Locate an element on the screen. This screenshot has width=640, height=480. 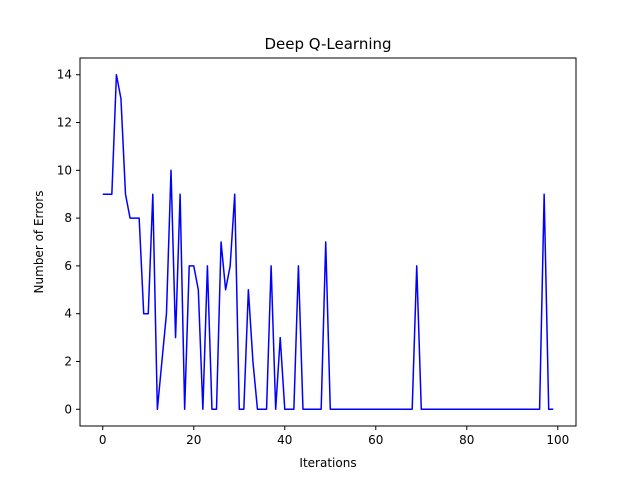
x-tick-label: 0 is located at coordinates (103, 440).